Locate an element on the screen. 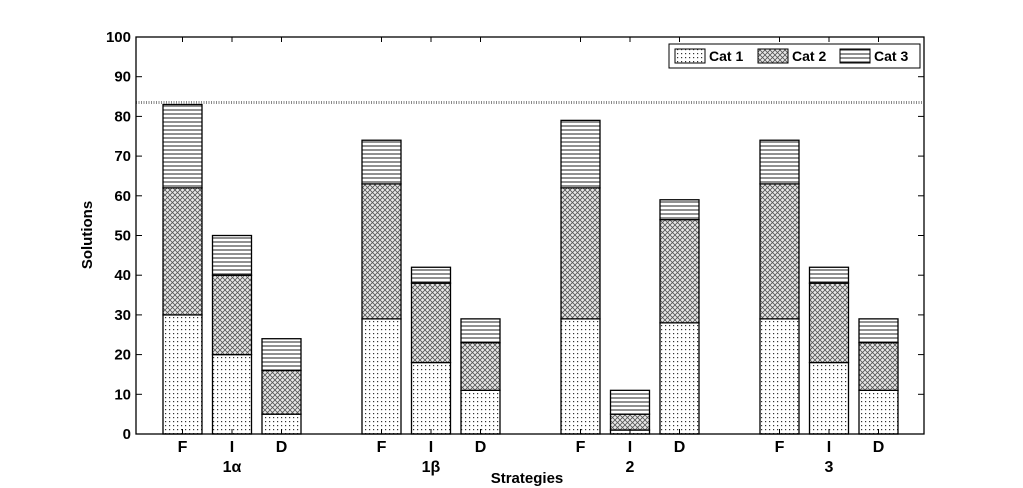  bar-1β-I-series-1 is located at coordinates (431, 398).